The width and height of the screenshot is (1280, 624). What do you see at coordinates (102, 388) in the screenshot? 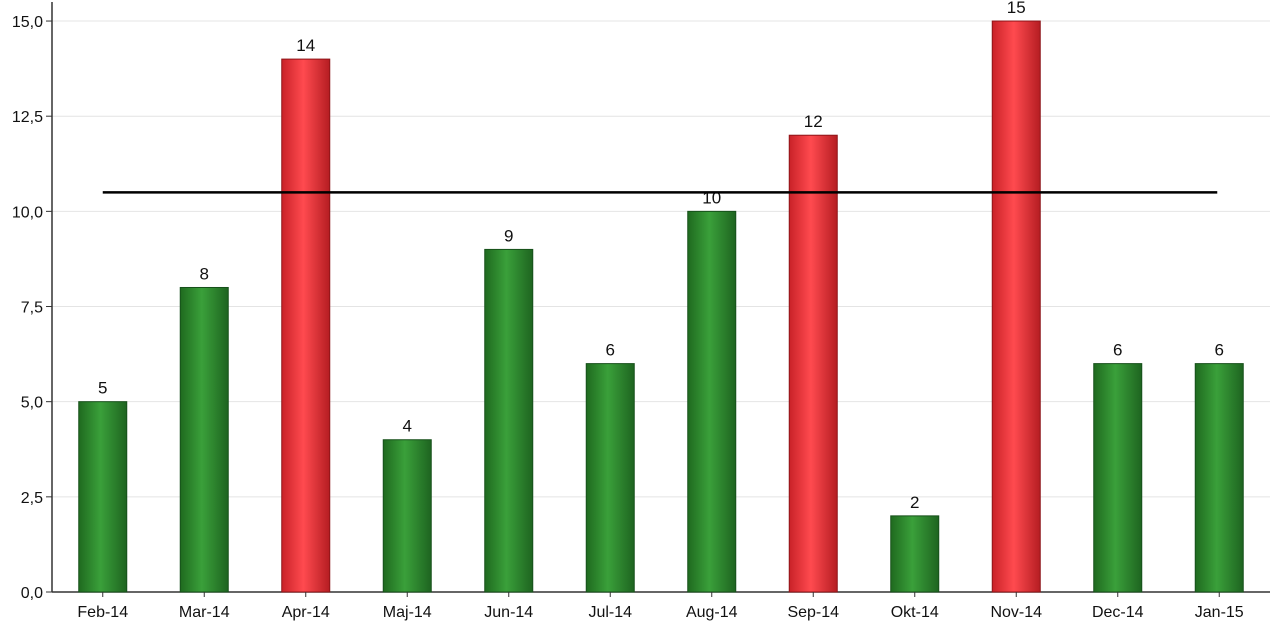
I see `data-label: 5` at bounding box center [102, 388].